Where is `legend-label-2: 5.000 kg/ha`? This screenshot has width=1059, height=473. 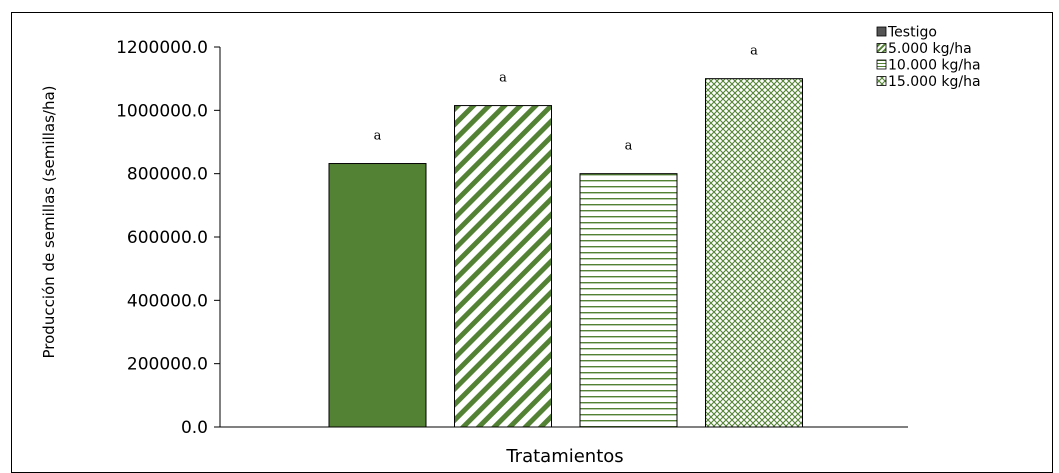
legend-label-2: 5.000 kg/ha is located at coordinates (930, 49).